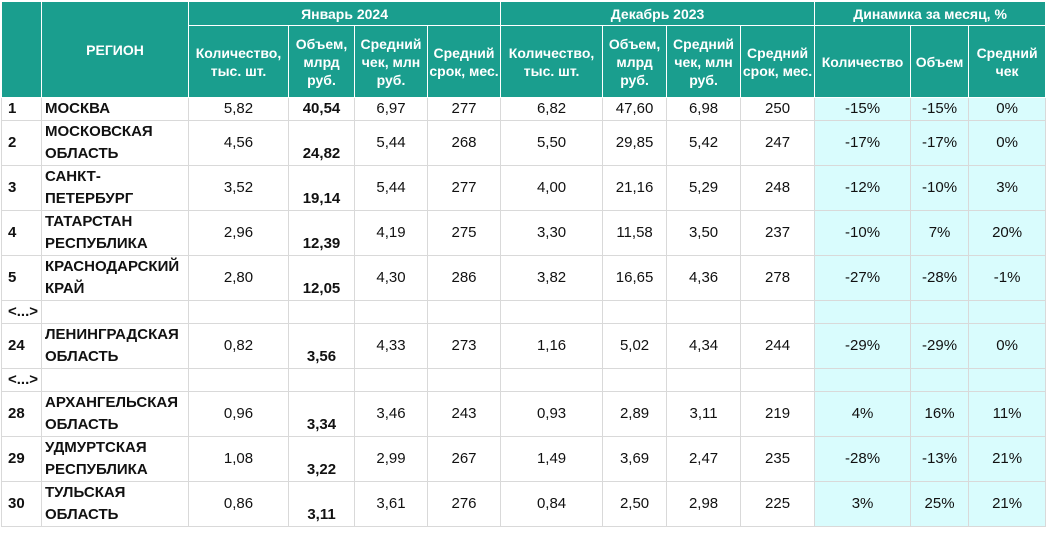  What do you see at coordinates (391, 504) in the screenshot?
I see `jan-avg-check: 3,61` at bounding box center [391, 504].